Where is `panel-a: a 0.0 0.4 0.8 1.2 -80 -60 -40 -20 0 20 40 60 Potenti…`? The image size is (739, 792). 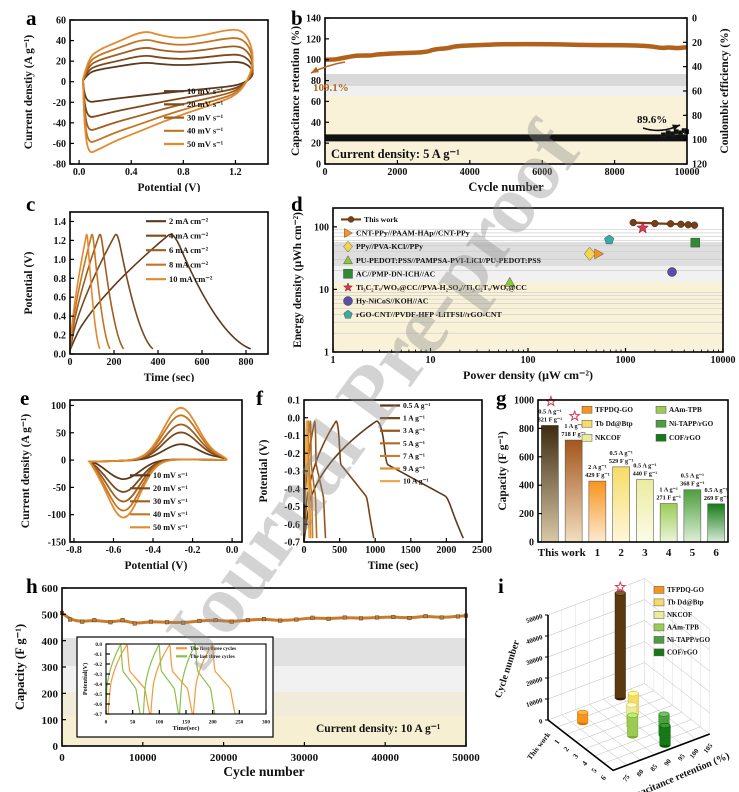
panel-a: a 0.0 0.4 0.8 1.2 -80 -60 -40 -20 0 20 40 60 Potenti… is located at coordinates (149, 99).